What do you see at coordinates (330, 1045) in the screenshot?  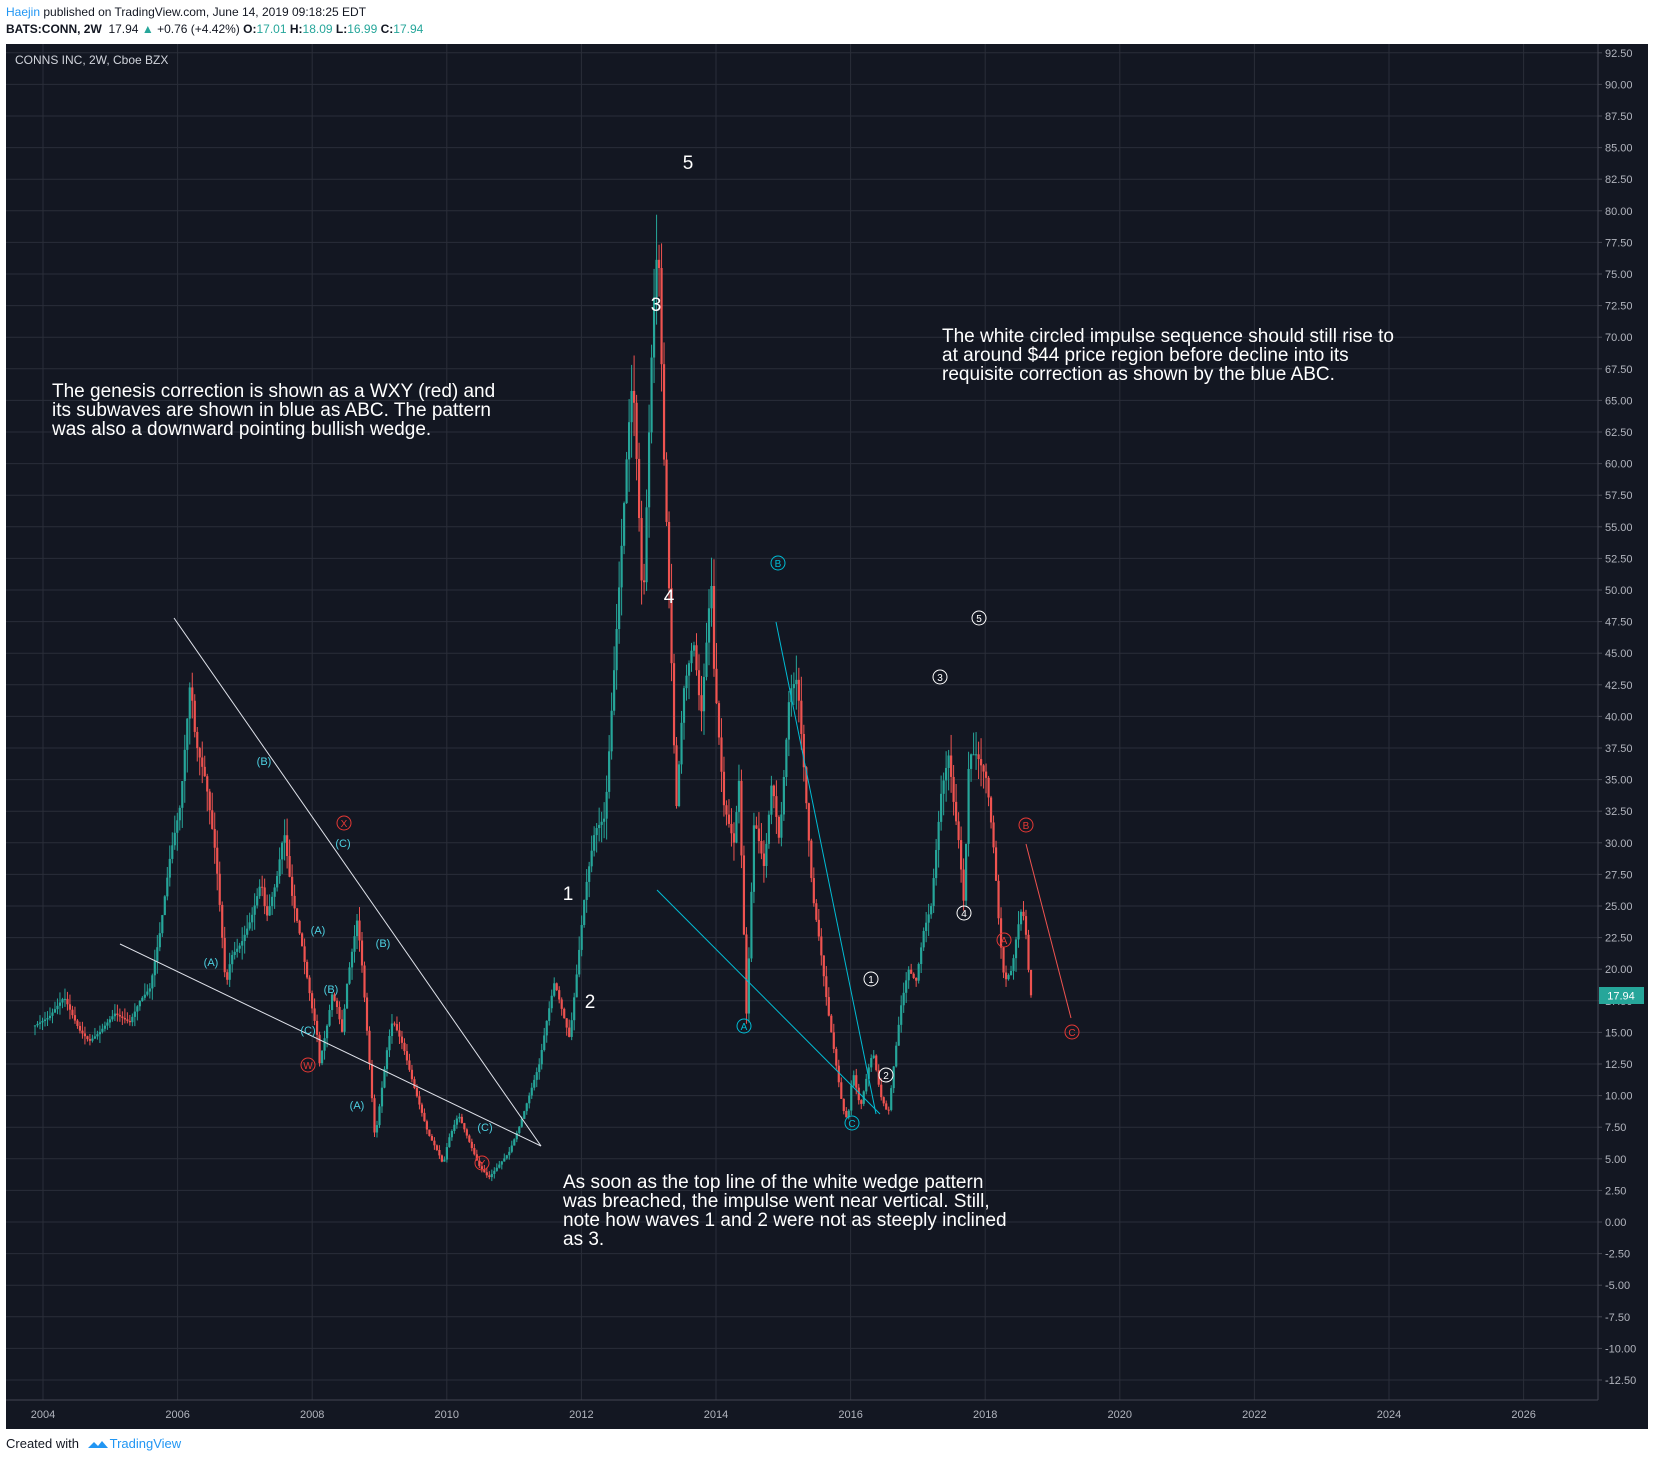 I see `wedge-bottom-line` at bounding box center [330, 1045].